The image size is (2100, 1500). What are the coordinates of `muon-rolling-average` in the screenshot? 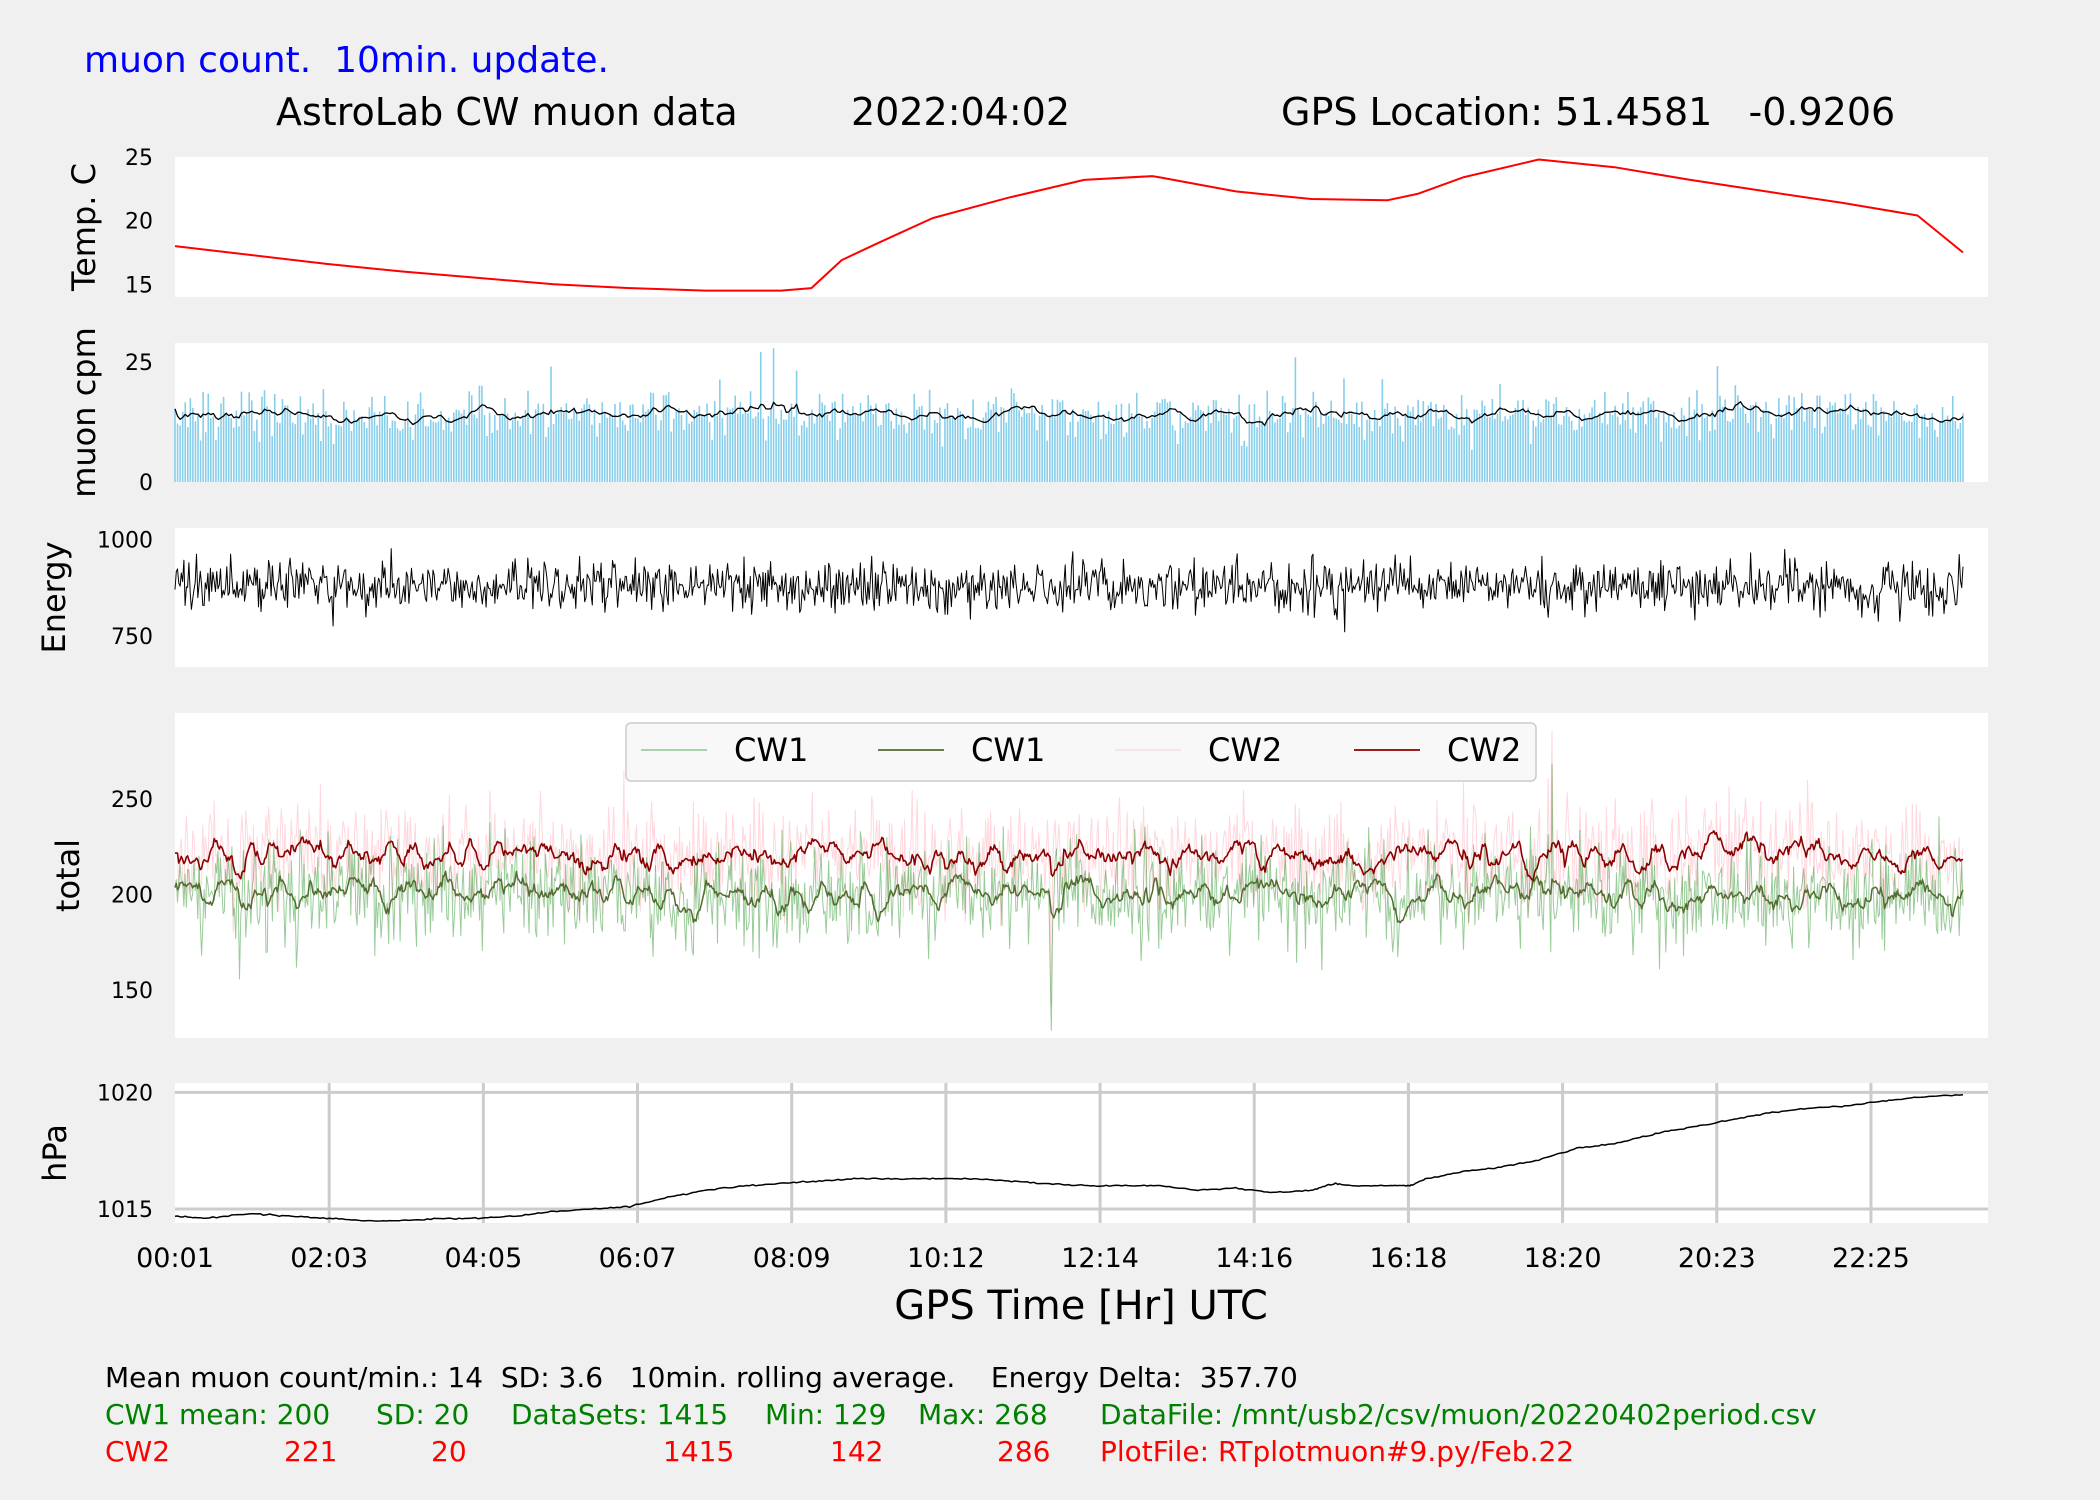 It's located at (1069, 414).